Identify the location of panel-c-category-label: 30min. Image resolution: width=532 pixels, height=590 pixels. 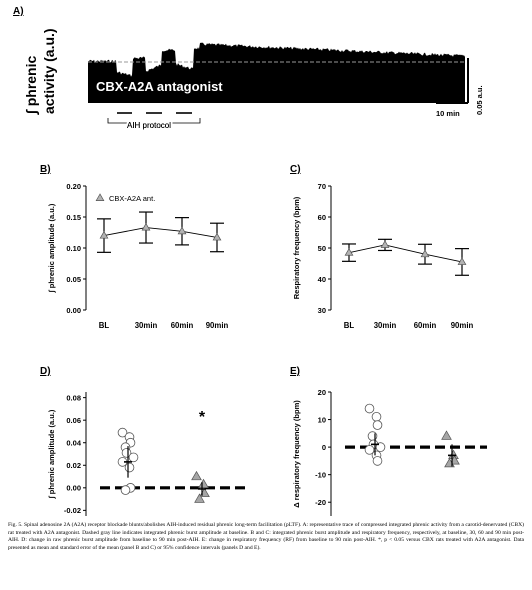
(385, 325).